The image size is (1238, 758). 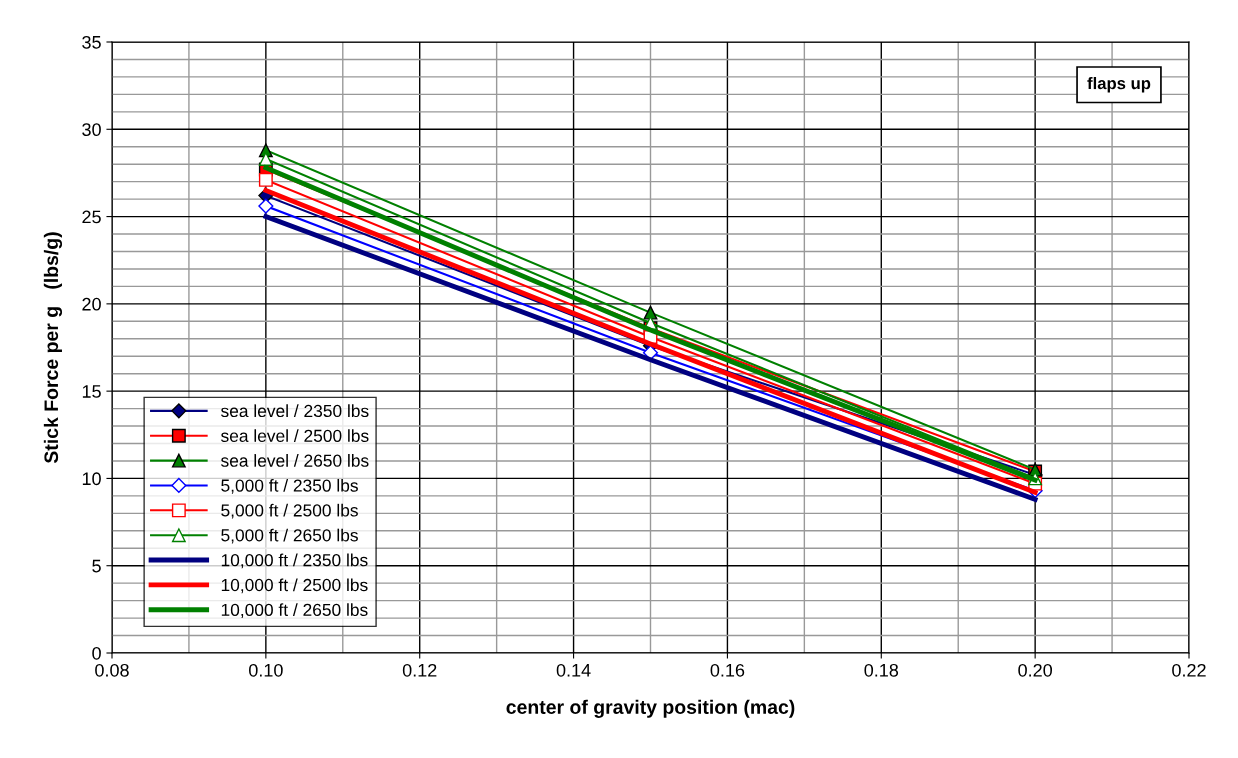 I want to click on x-tick-label: 0.16, so click(x=727, y=670).